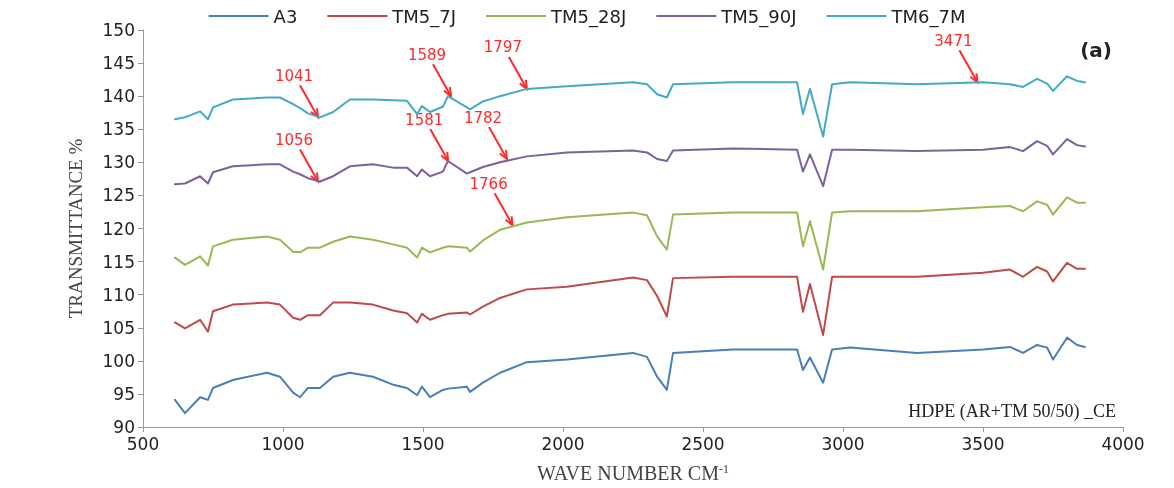 This screenshot has width=1174, height=488. I want to click on legend-label: A3, so click(285, 16).